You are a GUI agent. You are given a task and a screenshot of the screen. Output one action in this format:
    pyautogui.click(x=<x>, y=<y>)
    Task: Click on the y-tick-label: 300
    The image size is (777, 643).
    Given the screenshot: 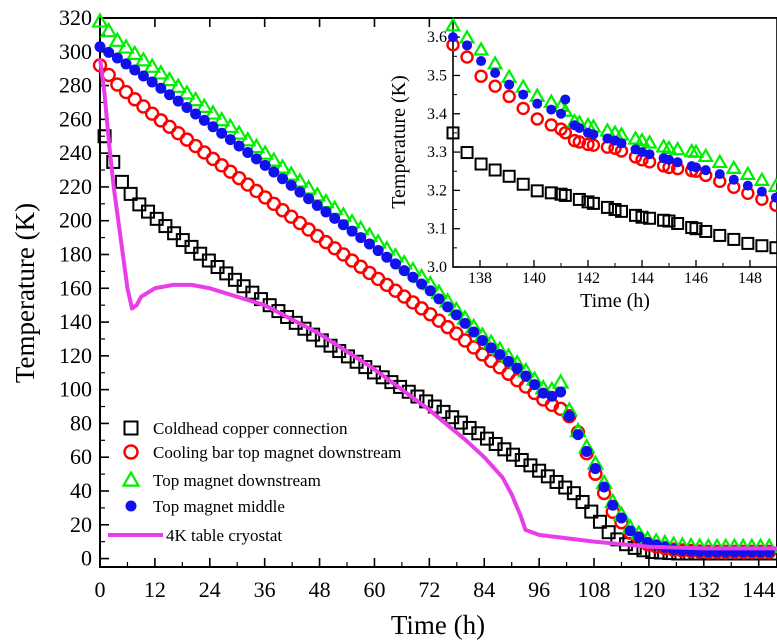 What is the action you would take?
    pyautogui.click(x=75, y=51)
    